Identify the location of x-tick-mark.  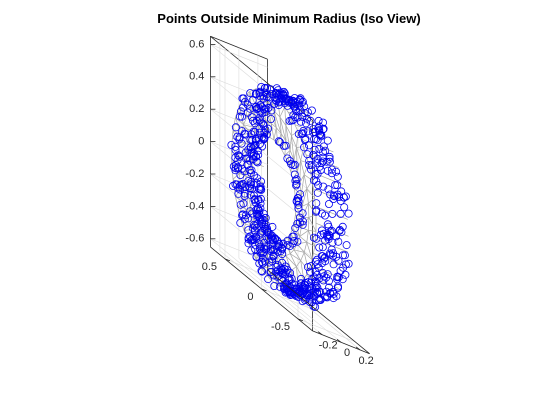
(320, 333).